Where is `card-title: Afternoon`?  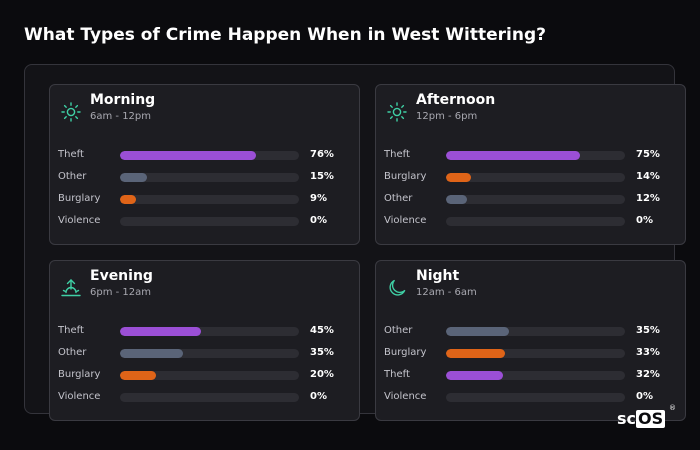
card-title: Afternoon is located at coordinates (456, 100).